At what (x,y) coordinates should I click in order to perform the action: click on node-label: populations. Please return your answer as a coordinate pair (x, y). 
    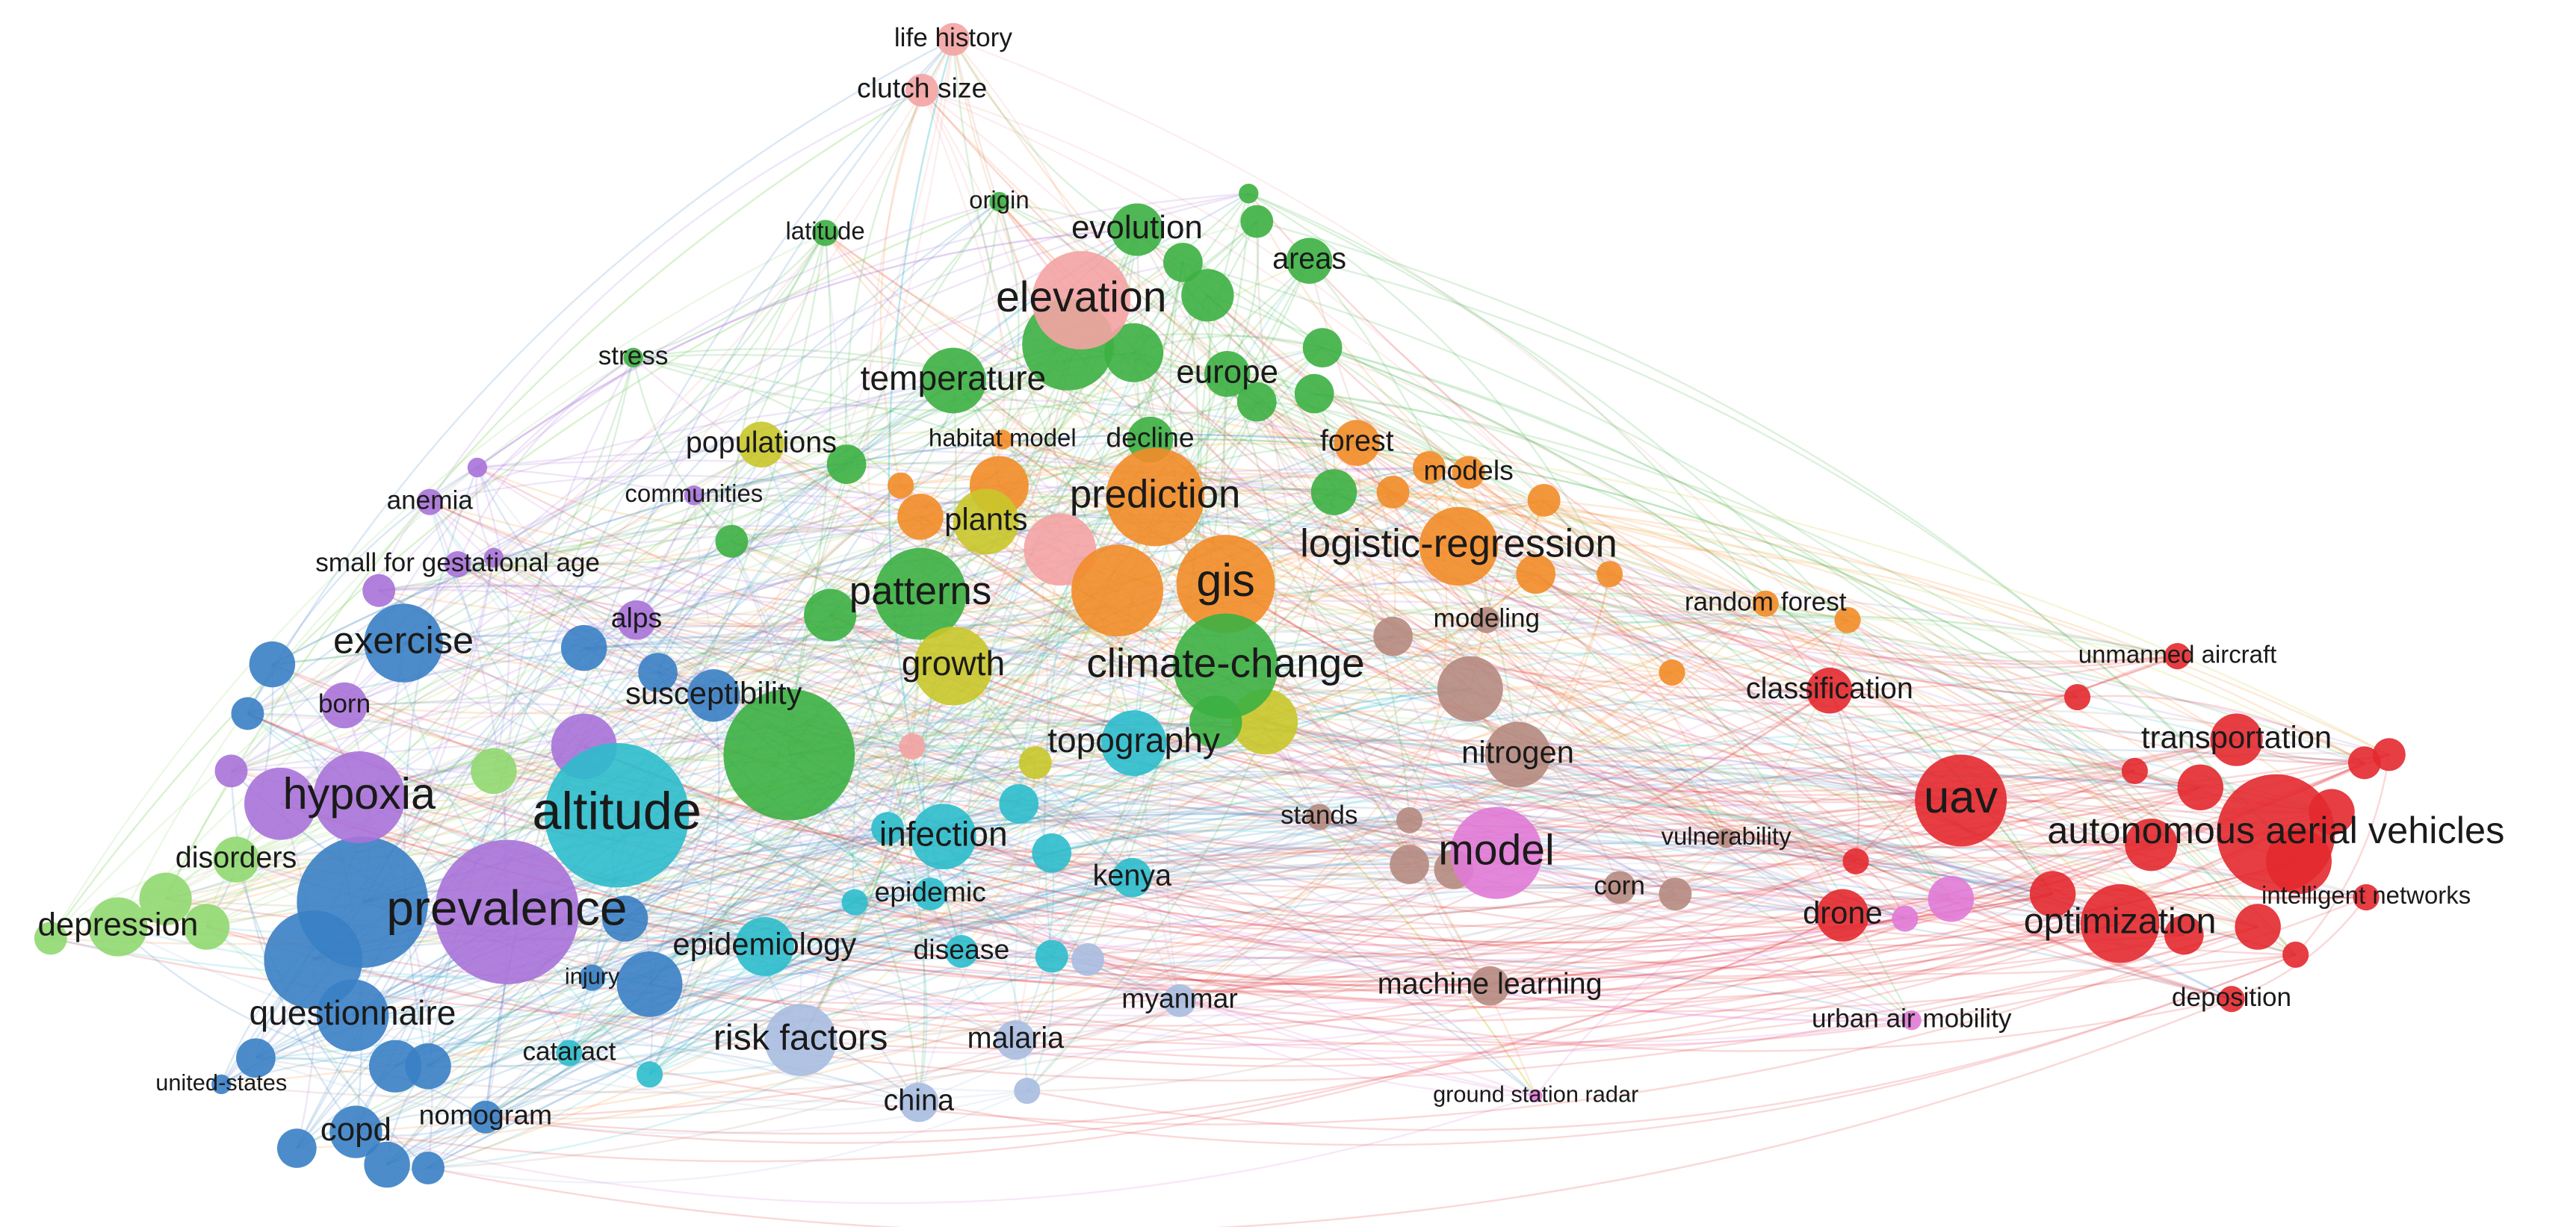
    Looking at the image, I should click on (761, 442).